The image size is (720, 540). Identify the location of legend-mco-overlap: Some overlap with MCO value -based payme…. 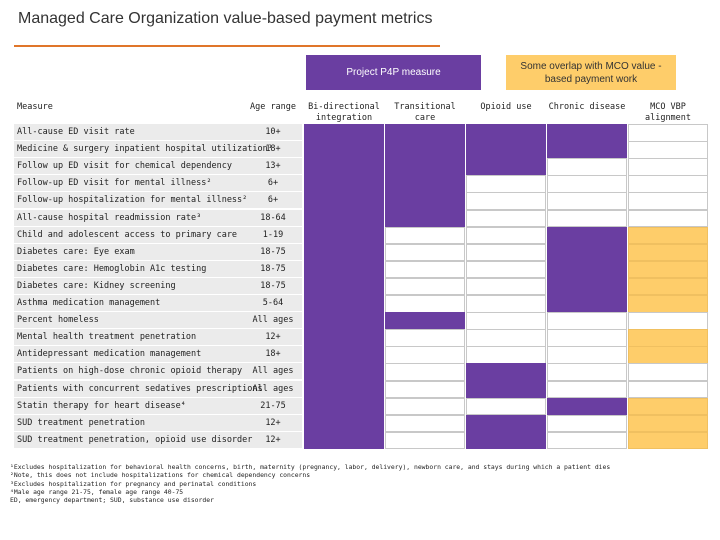
(591, 72).